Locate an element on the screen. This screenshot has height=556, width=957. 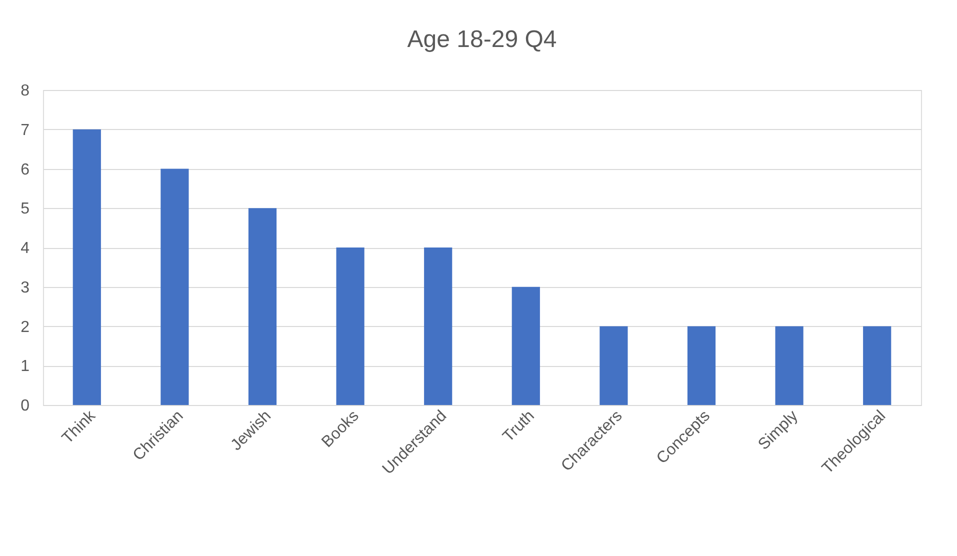
y-tick-label: 6 is located at coordinates (25, 169).